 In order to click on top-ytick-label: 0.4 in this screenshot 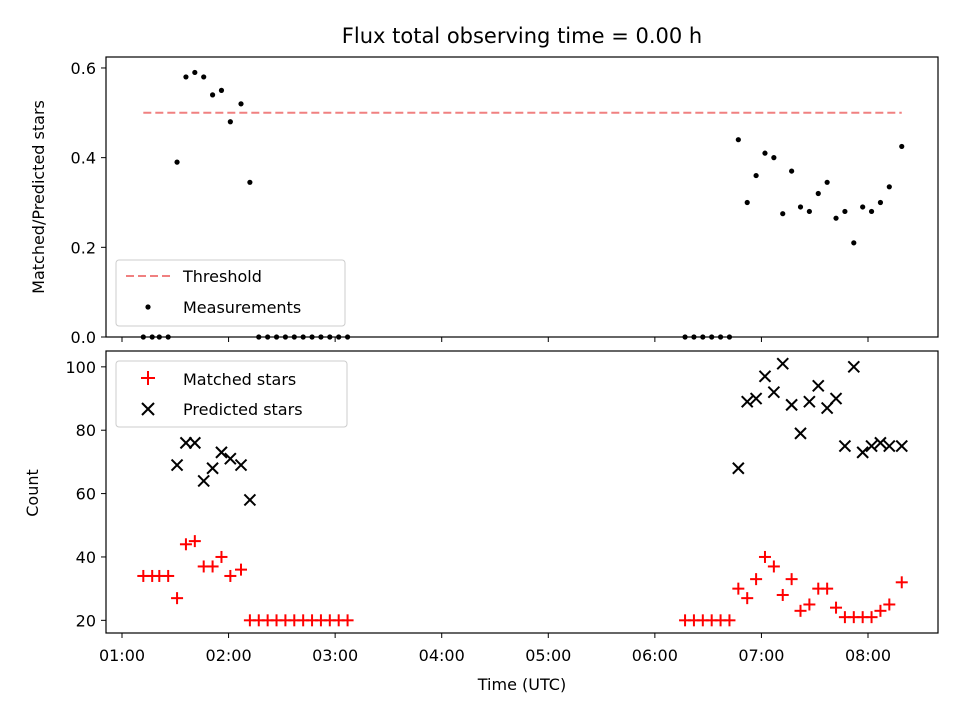, I will do `click(83, 158)`.